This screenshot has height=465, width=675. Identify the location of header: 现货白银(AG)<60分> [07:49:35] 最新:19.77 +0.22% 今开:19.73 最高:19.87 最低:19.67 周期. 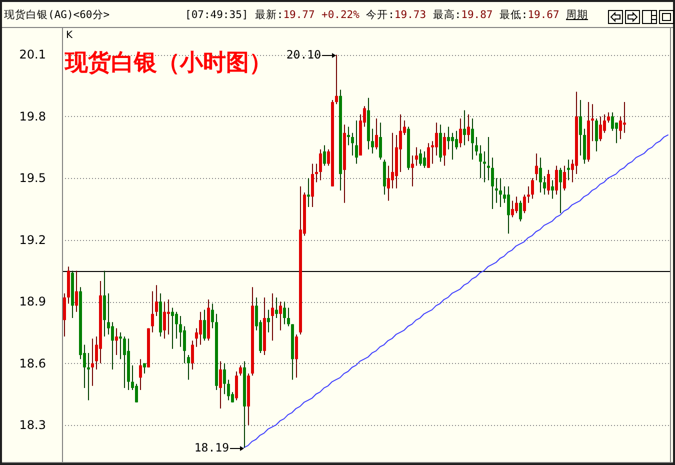
(296, 15).